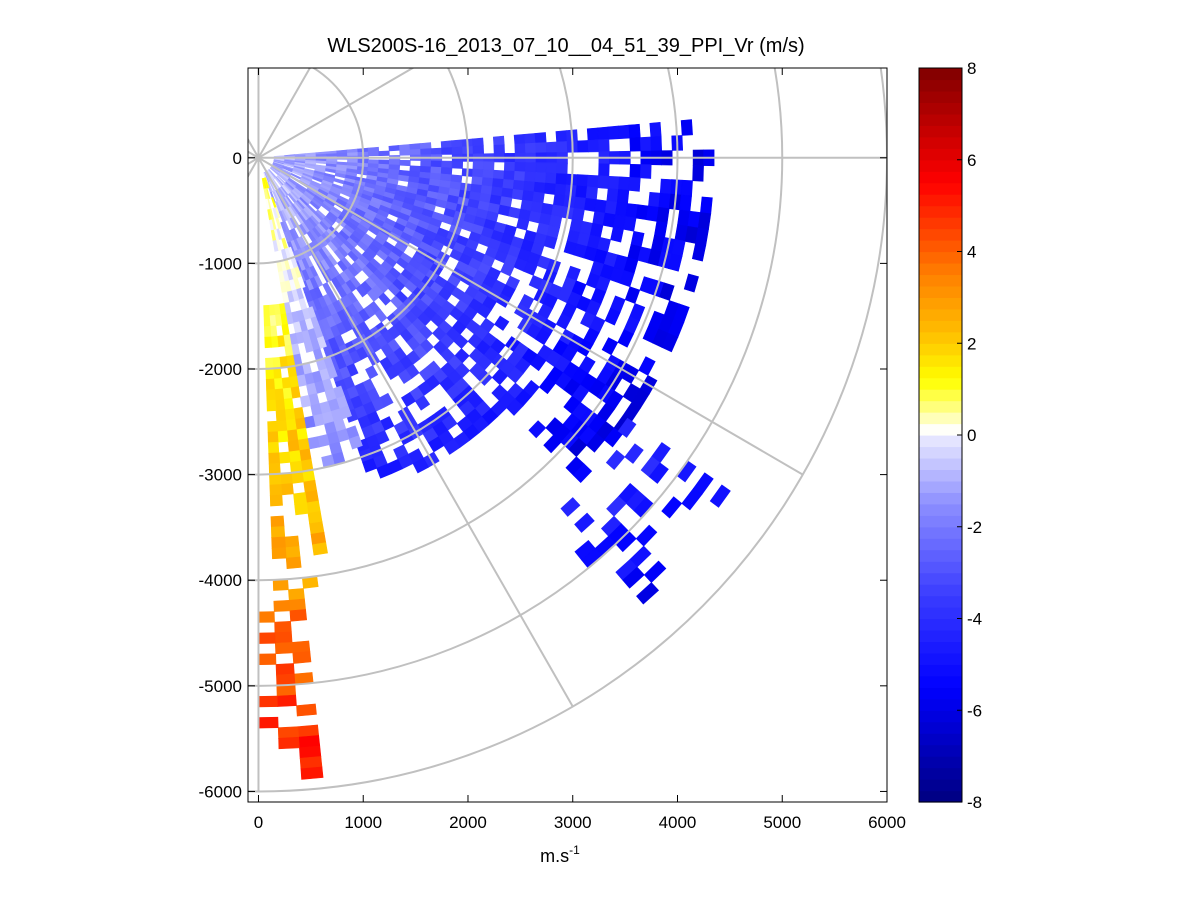 The height and width of the screenshot is (901, 1201). What do you see at coordinates (220, 475) in the screenshot?
I see `y-tick-label: -3000` at bounding box center [220, 475].